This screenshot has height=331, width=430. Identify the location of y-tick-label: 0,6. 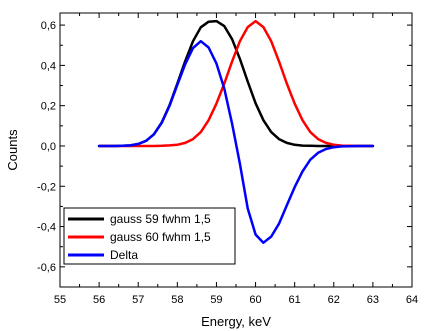
(48, 26).